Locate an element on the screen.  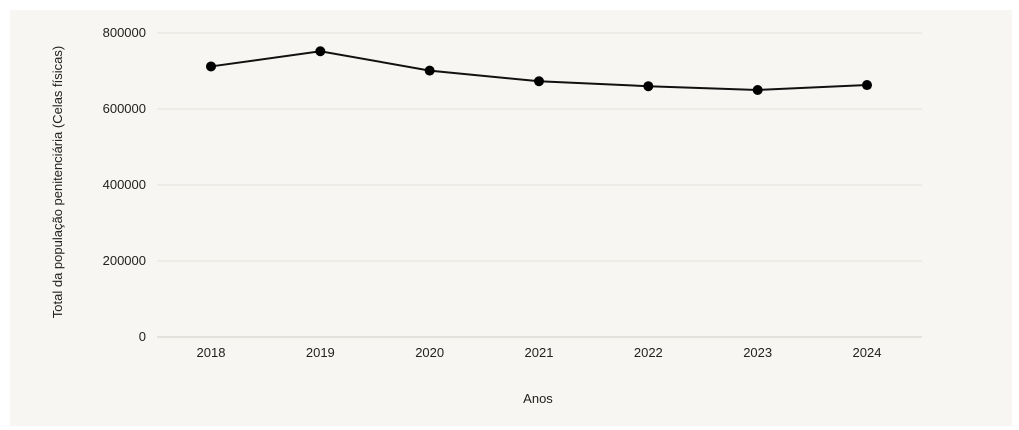
y-axis-ticks: 0 200000 400000 600000 800000 is located at coordinates (124, 184).